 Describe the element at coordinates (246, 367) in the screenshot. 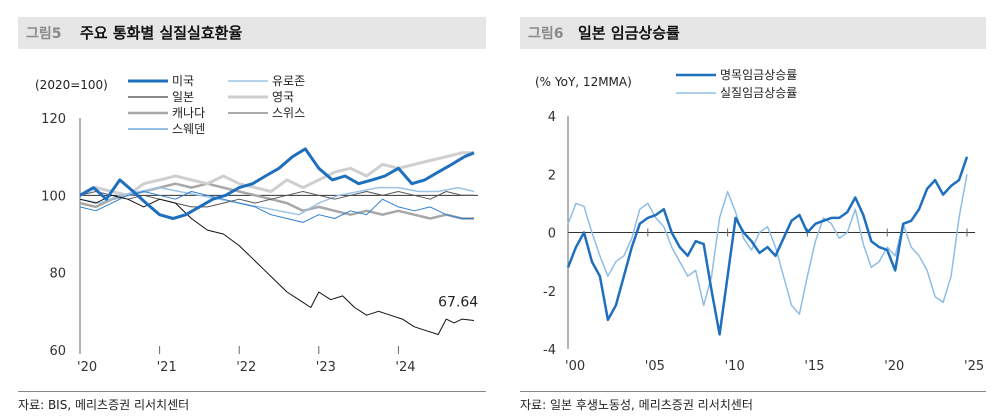

I see `left-x-tick-label: '22` at that location.